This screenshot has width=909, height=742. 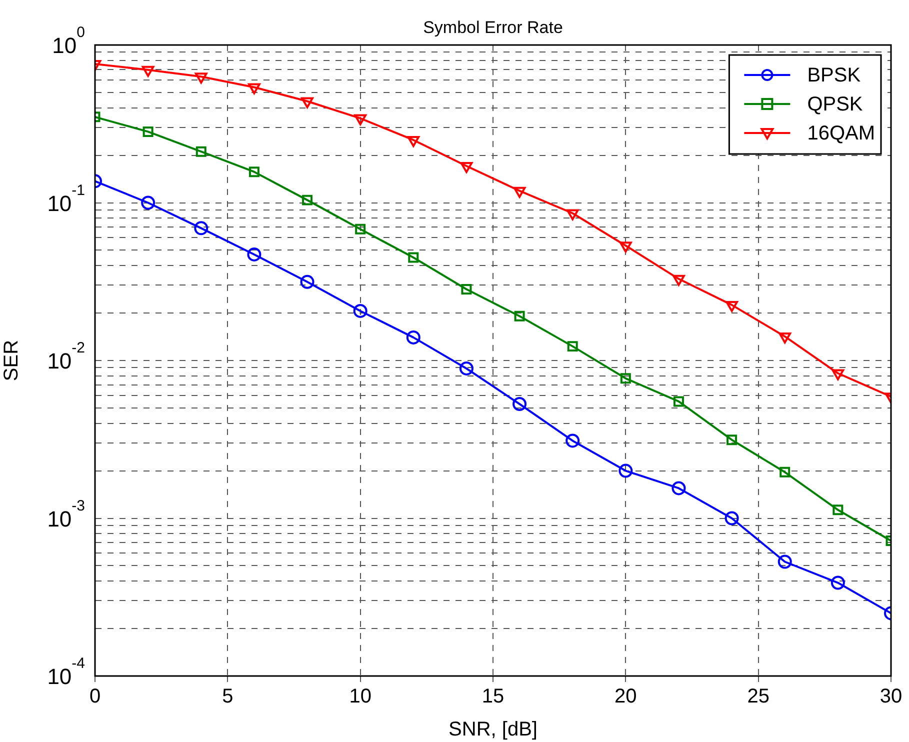 What do you see at coordinates (95, 697) in the screenshot?
I see `x-tick-label: 0` at bounding box center [95, 697].